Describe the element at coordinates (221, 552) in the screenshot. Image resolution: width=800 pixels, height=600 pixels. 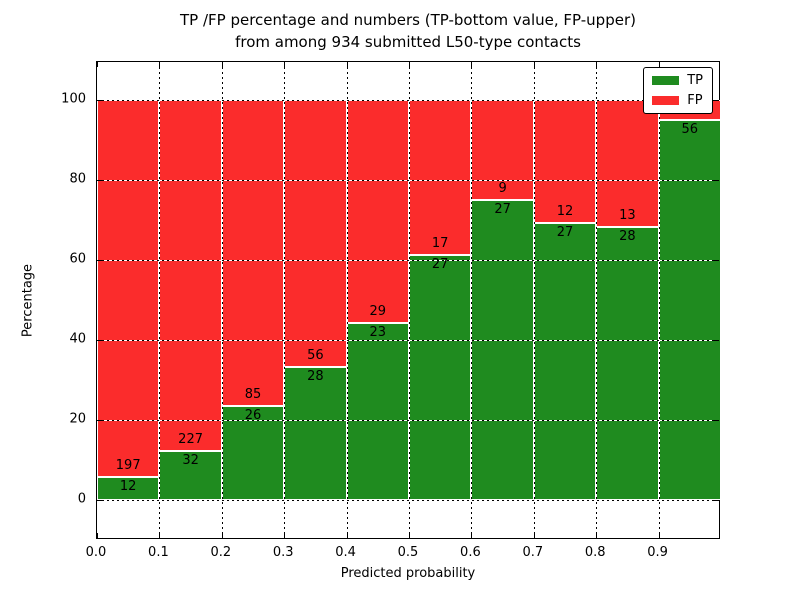
I see `x-tick-label: 0.2` at that location.